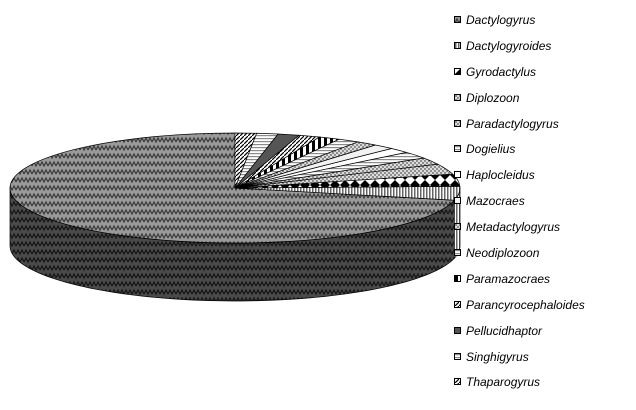 This screenshot has height=410, width=636. What do you see at coordinates (490, 149) in the screenshot?
I see `legend-label: Dogielius` at bounding box center [490, 149].